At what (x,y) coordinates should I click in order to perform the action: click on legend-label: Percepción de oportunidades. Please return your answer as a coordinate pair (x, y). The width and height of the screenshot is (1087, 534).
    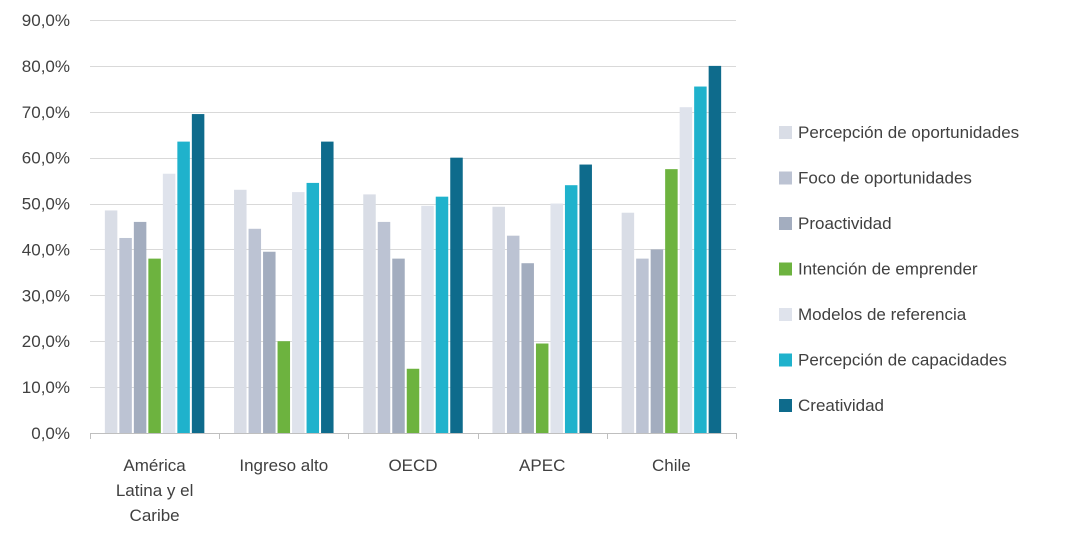
    Looking at the image, I should click on (908, 132).